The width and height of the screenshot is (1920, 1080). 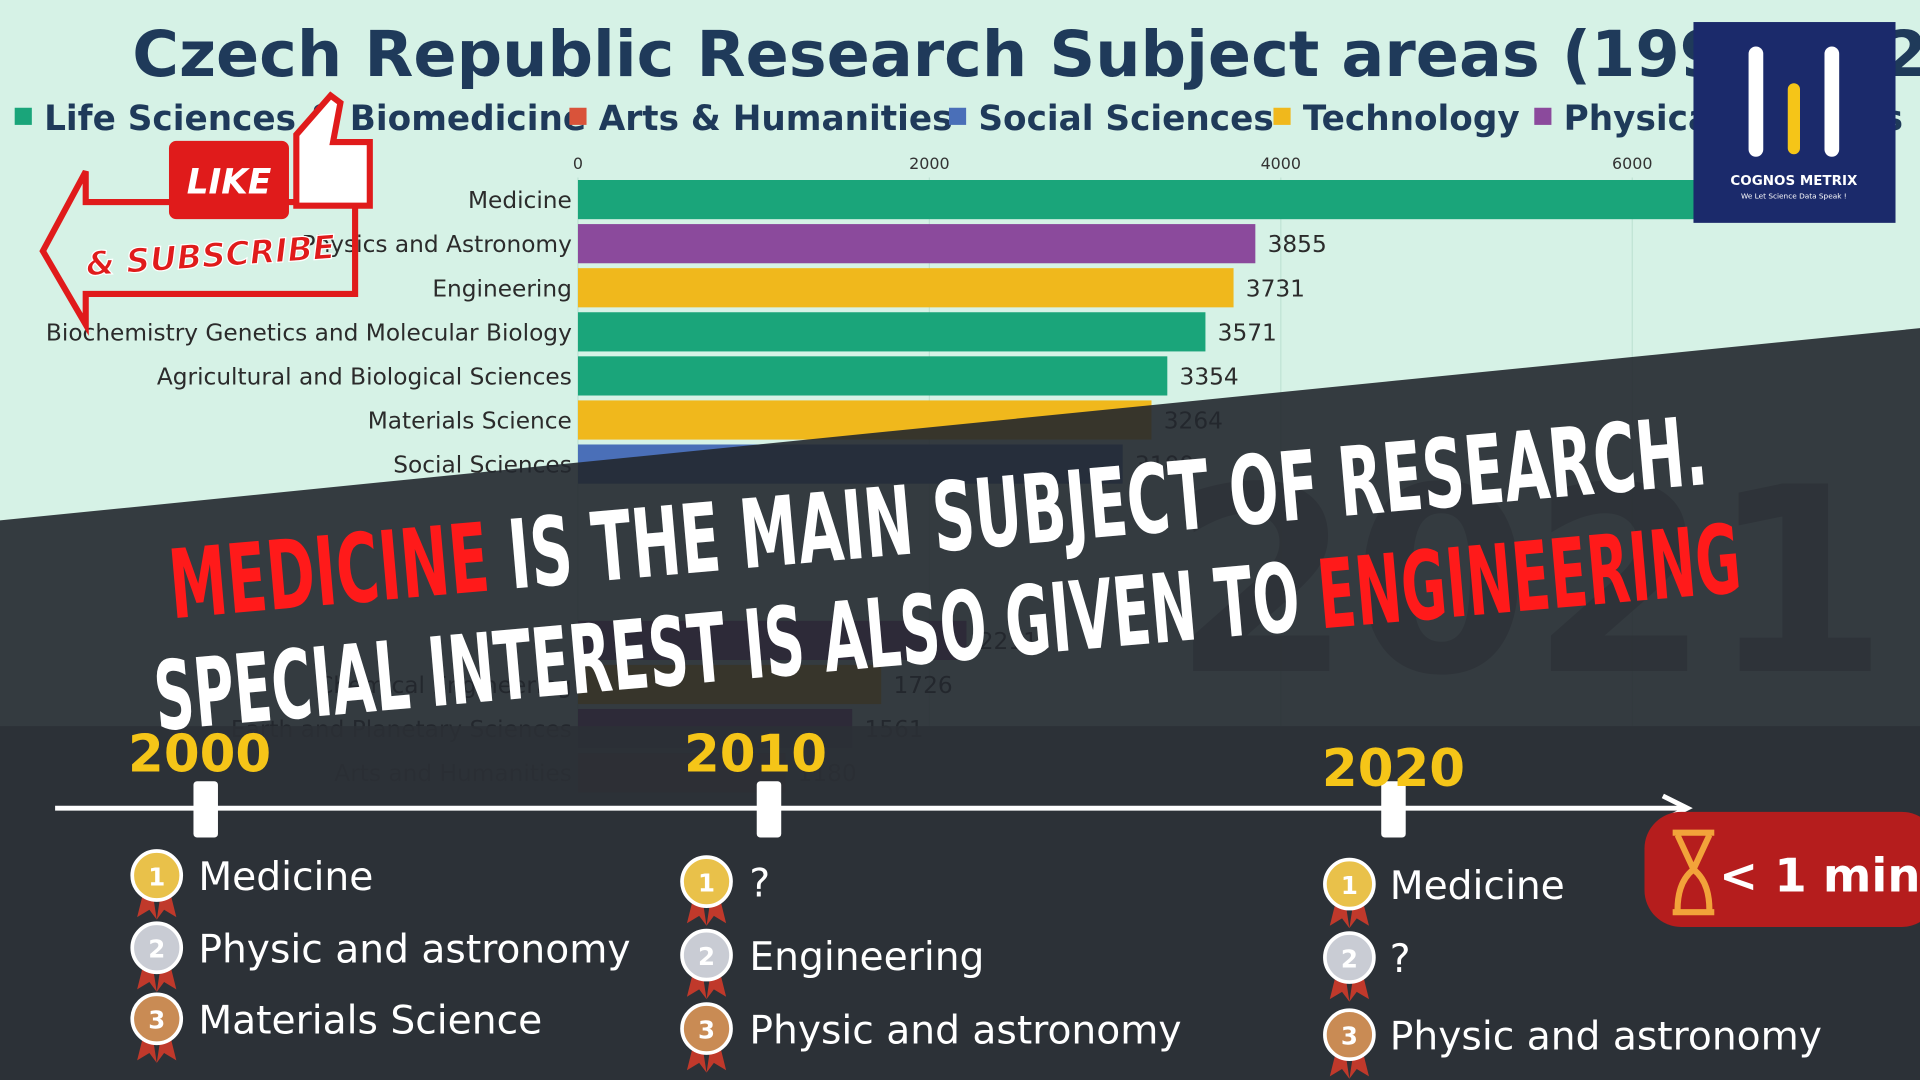 I want to click on bar-label: Medicine, so click(x=520, y=200).